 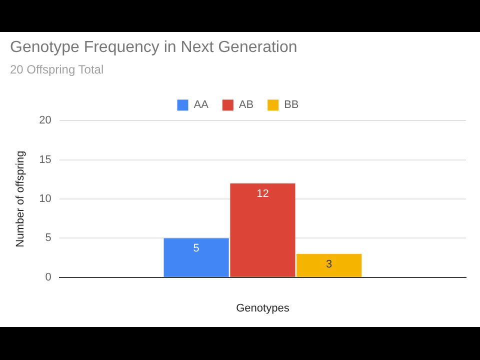 I want to click on y-tick-label: 20, so click(x=45, y=120).